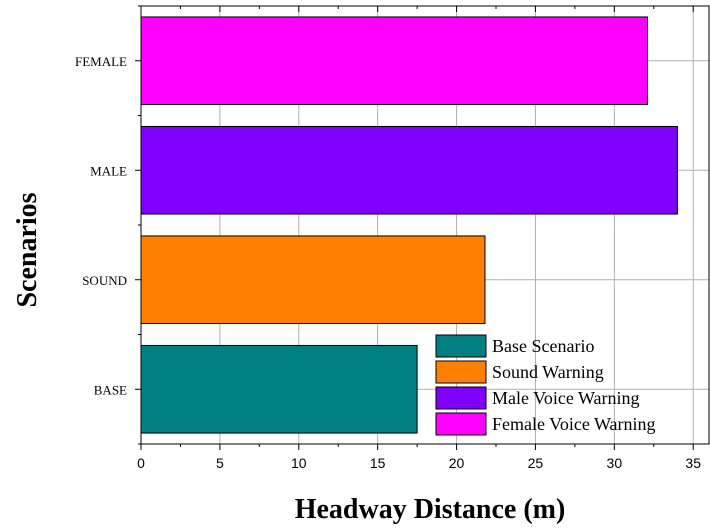  What do you see at coordinates (108, 225) in the screenshot?
I see `y-axis: BASE SOUND MALE FEMALE` at bounding box center [108, 225].